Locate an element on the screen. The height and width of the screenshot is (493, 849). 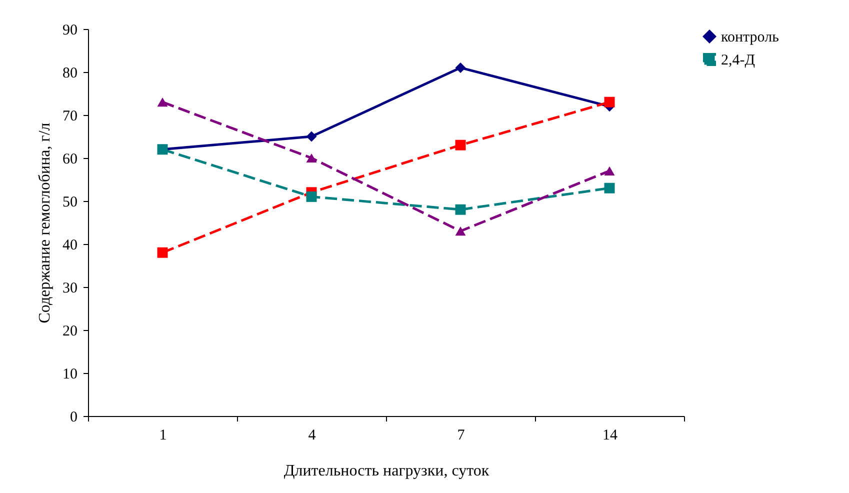
y-tick-label: 40 is located at coordinates (70, 246).